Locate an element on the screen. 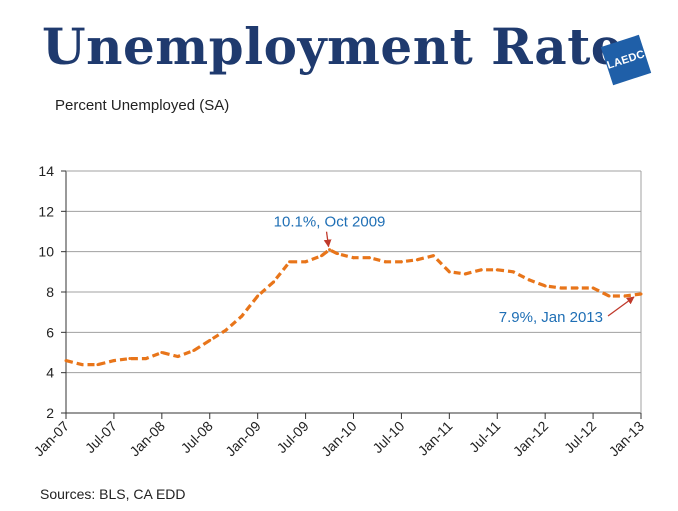  x-tick-label: Jan-13 is located at coordinates (627, 439).